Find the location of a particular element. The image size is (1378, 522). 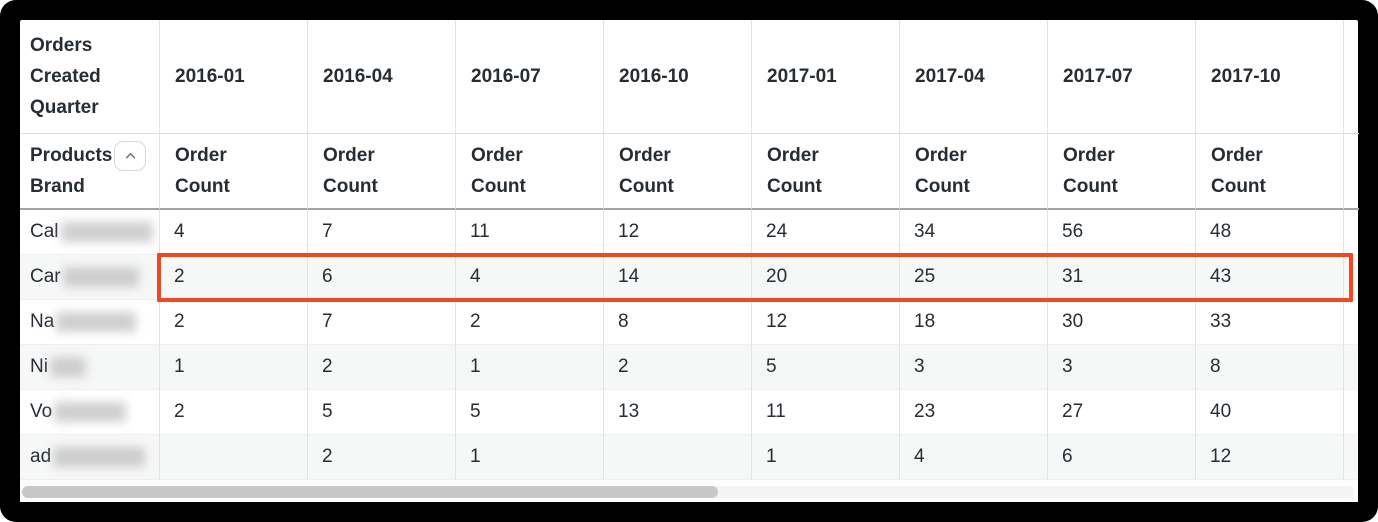

column-header-label: 2016-01 is located at coordinates (210, 76).